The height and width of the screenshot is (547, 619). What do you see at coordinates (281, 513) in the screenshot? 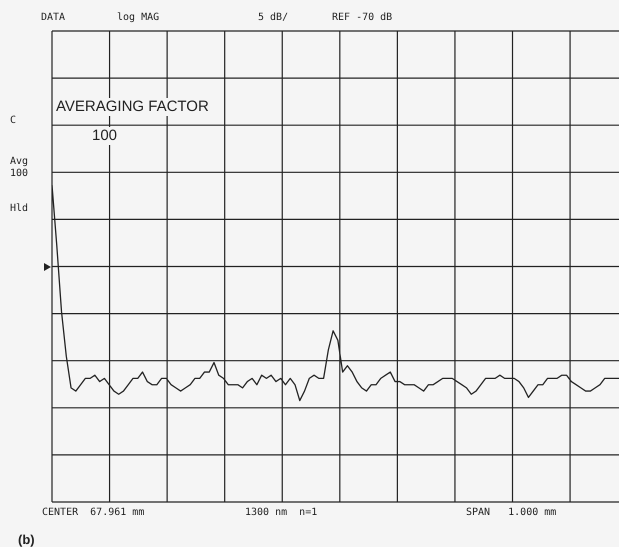
I see `text: 1300 nm n=1` at bounding box center [281, 513].